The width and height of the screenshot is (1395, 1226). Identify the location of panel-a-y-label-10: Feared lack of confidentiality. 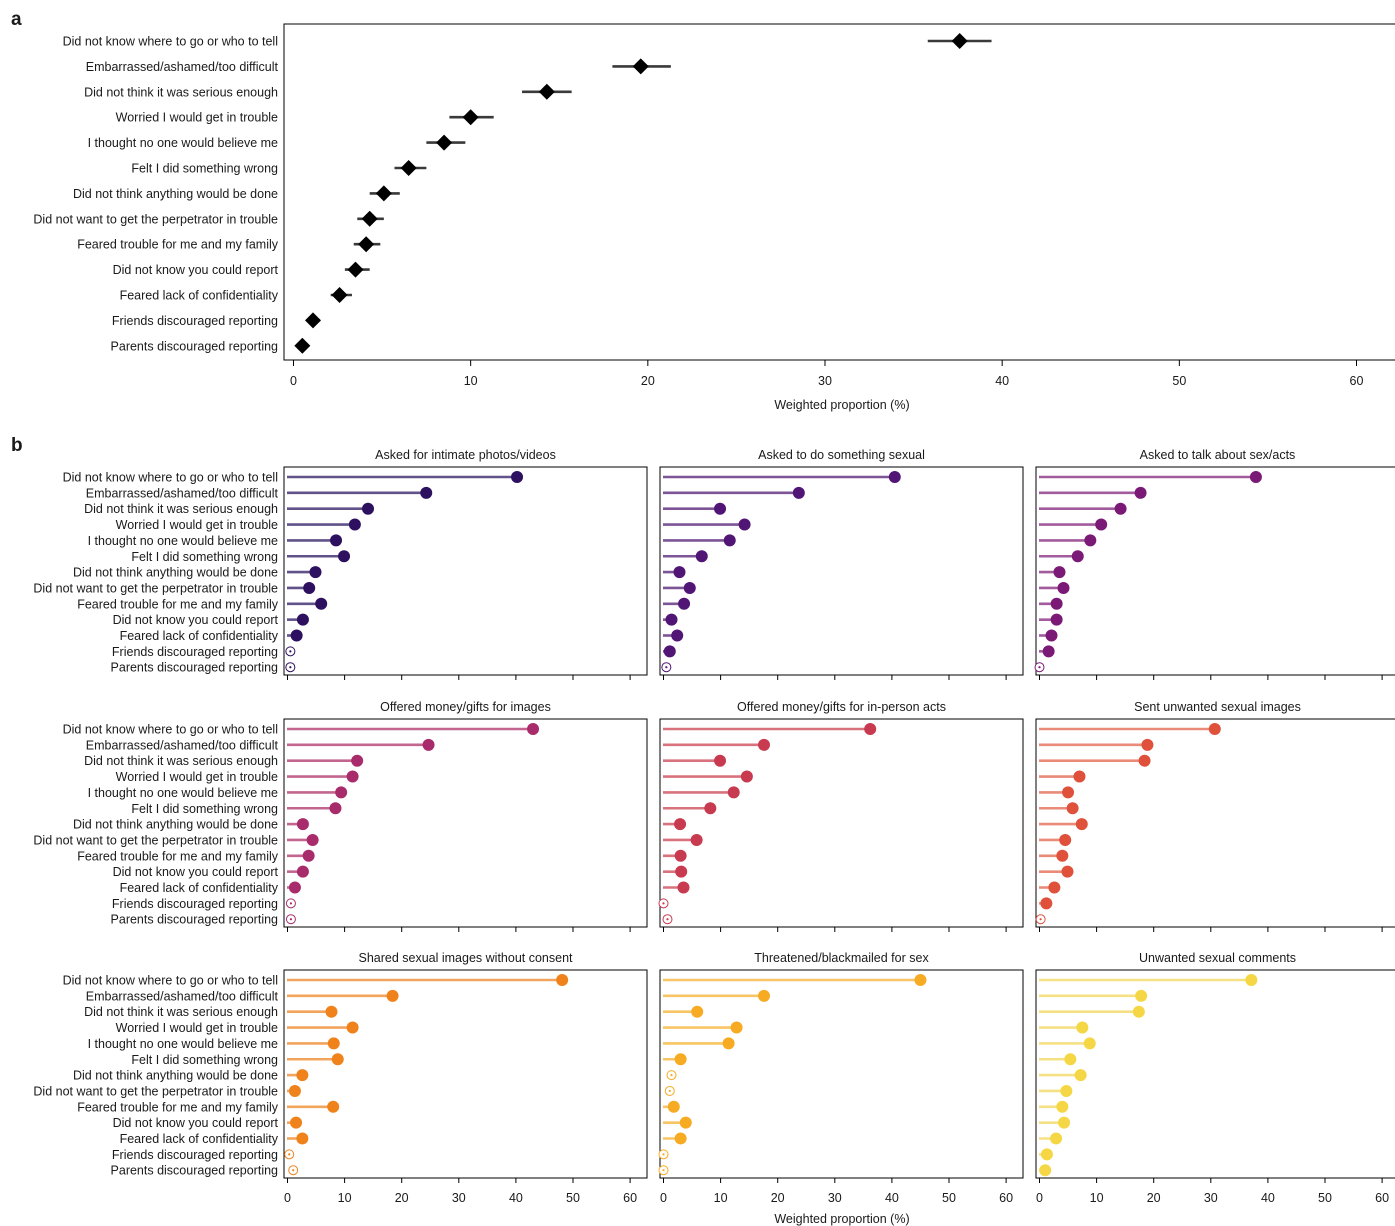
(199, 296).